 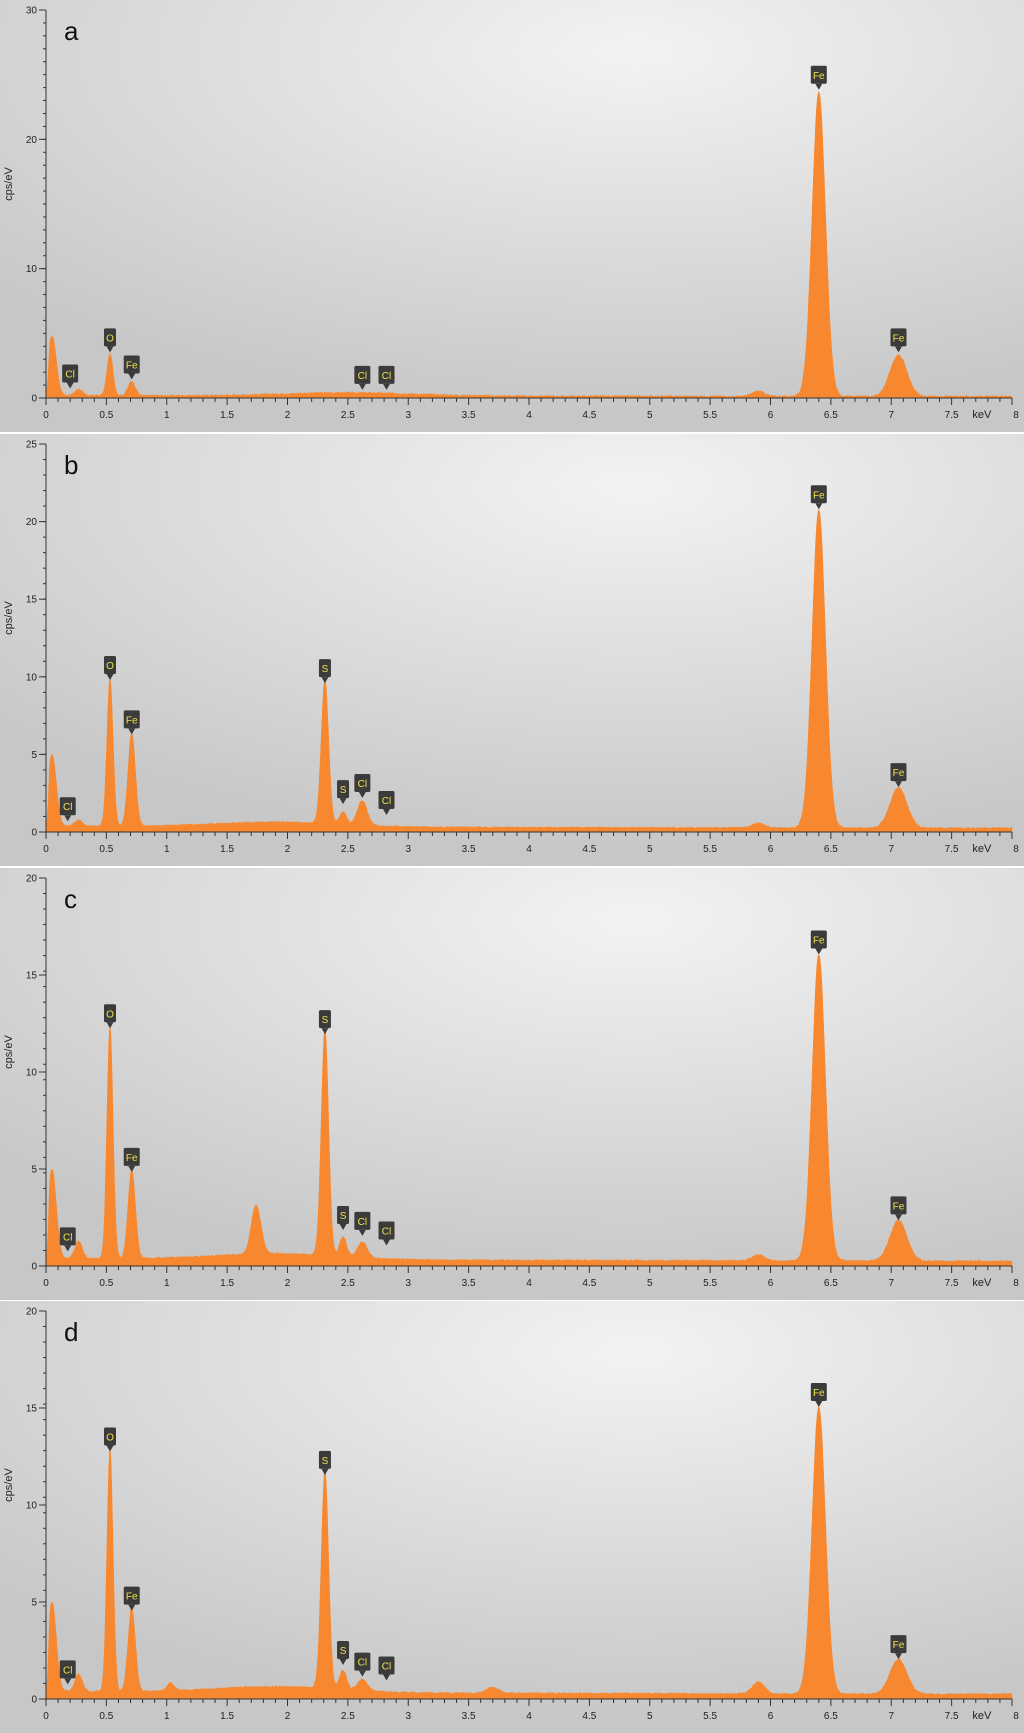 I want to click on y-tick-label: 15, so click(x=32, y=600).